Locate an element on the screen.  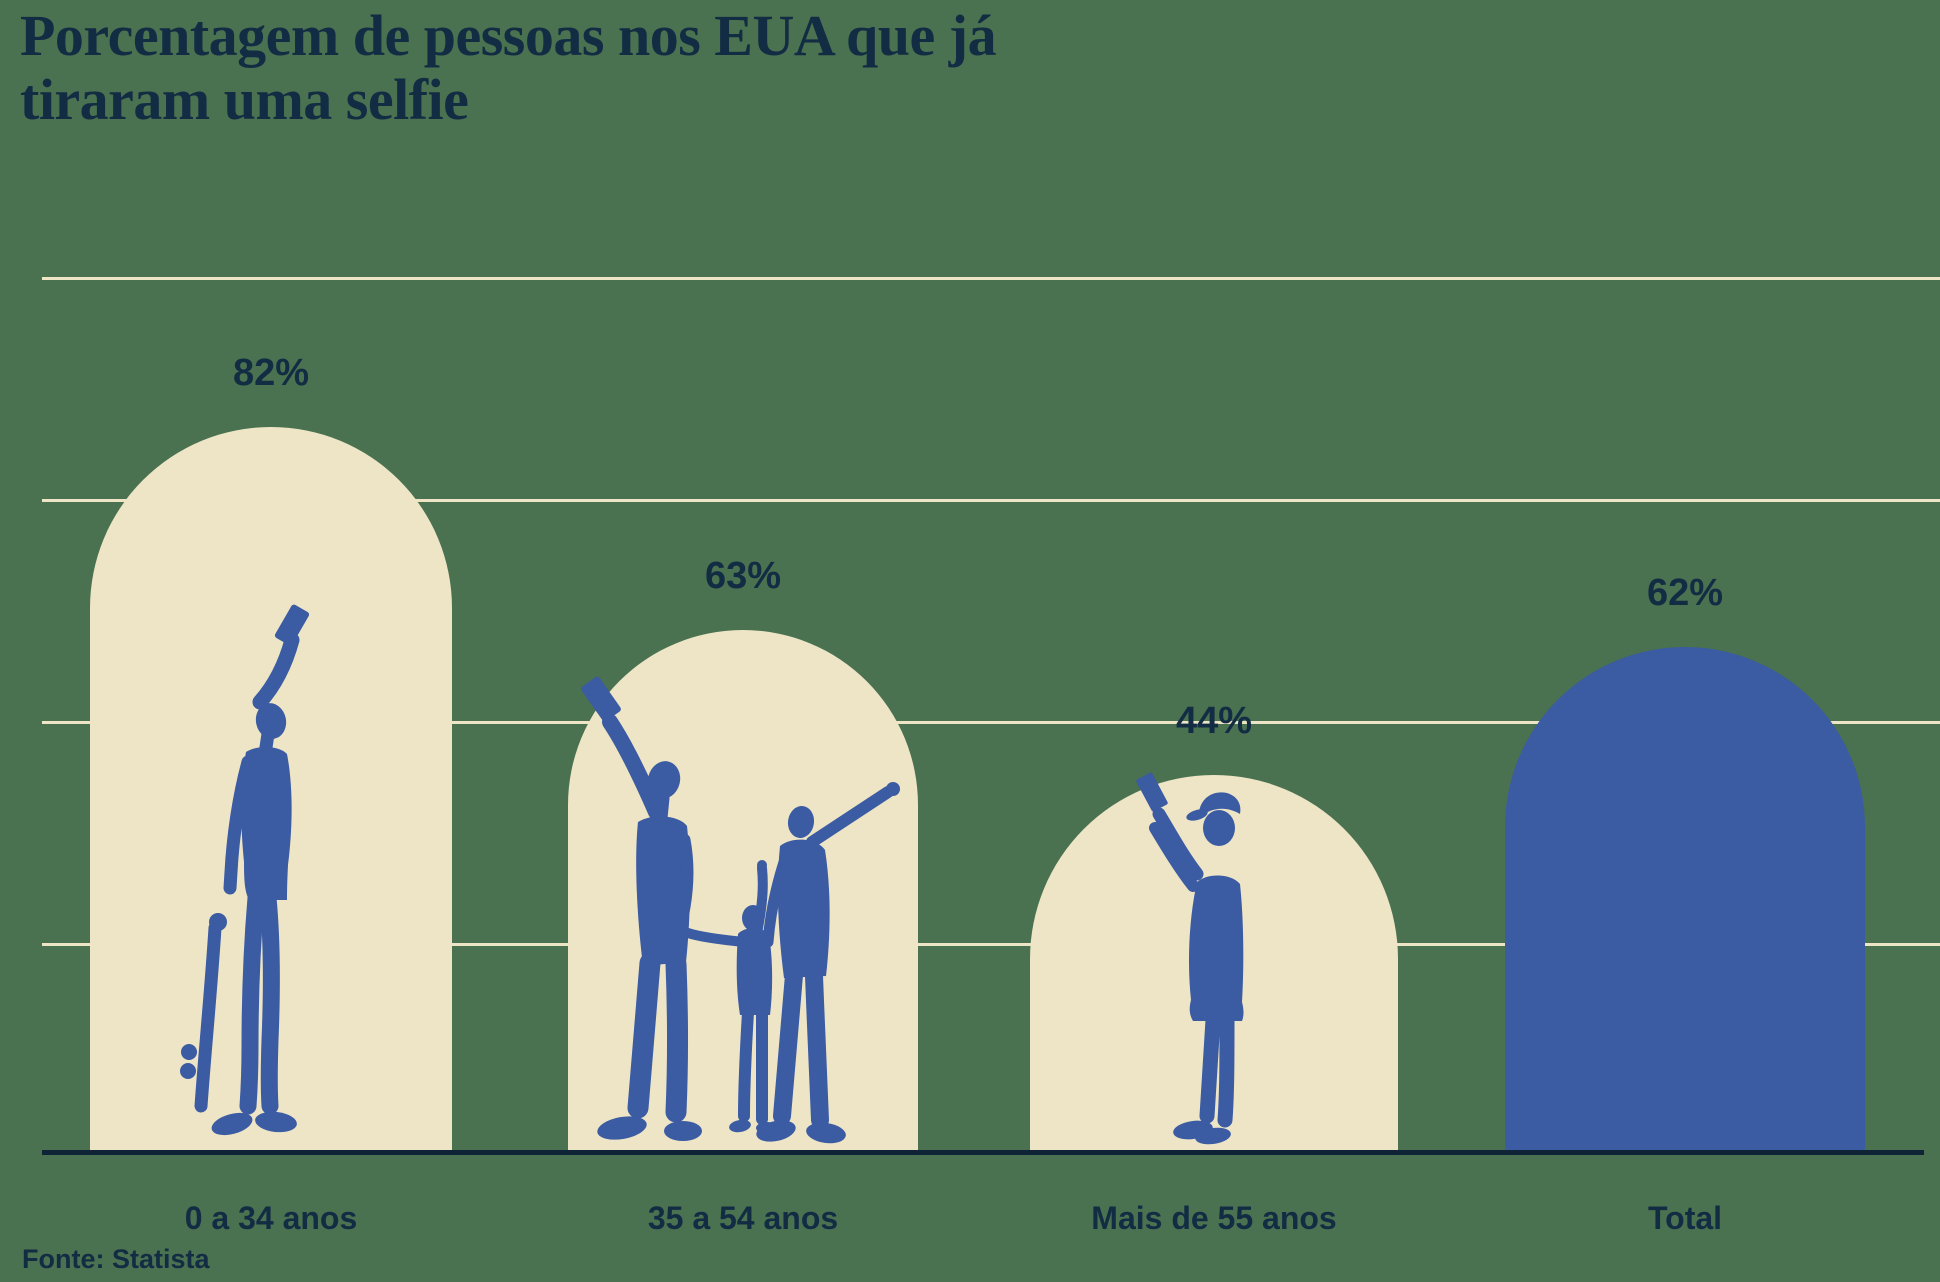
category-label: Mais de 55 anos is located at coordinates (1214, 1218).